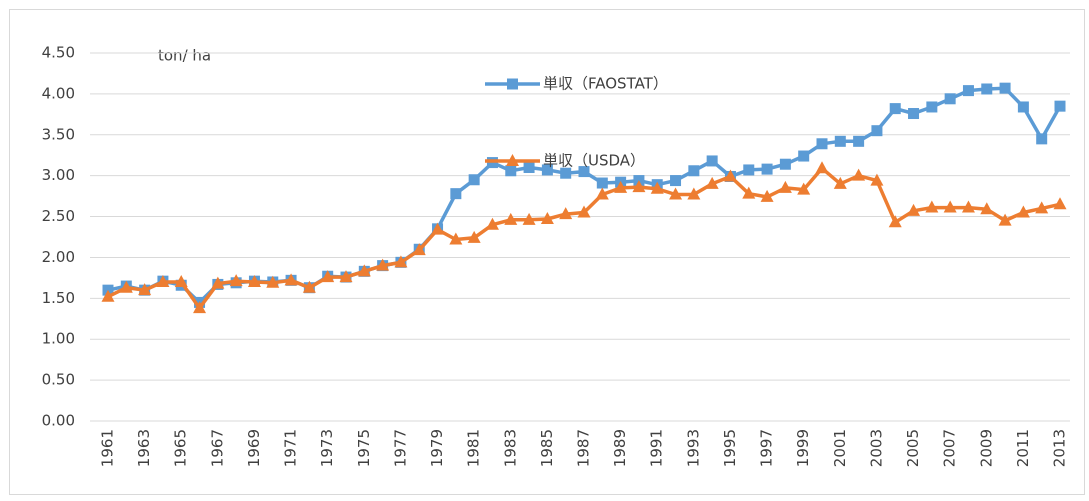  I want to click on x-tick-label: 1997, so click(767, 448).